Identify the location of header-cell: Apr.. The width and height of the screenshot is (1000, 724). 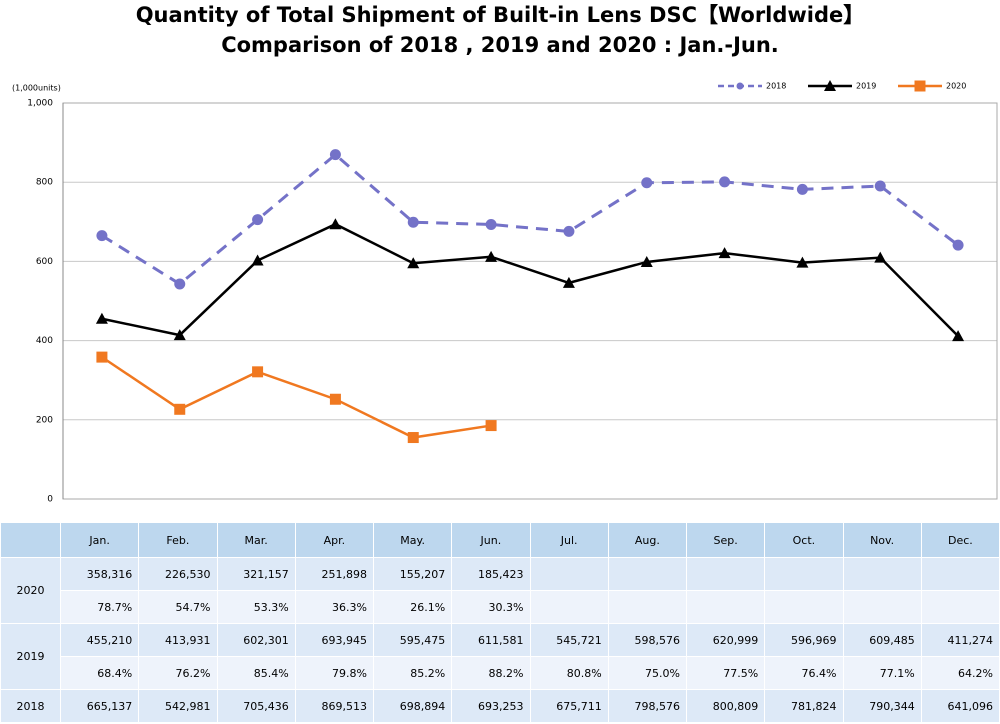
(334, 540).